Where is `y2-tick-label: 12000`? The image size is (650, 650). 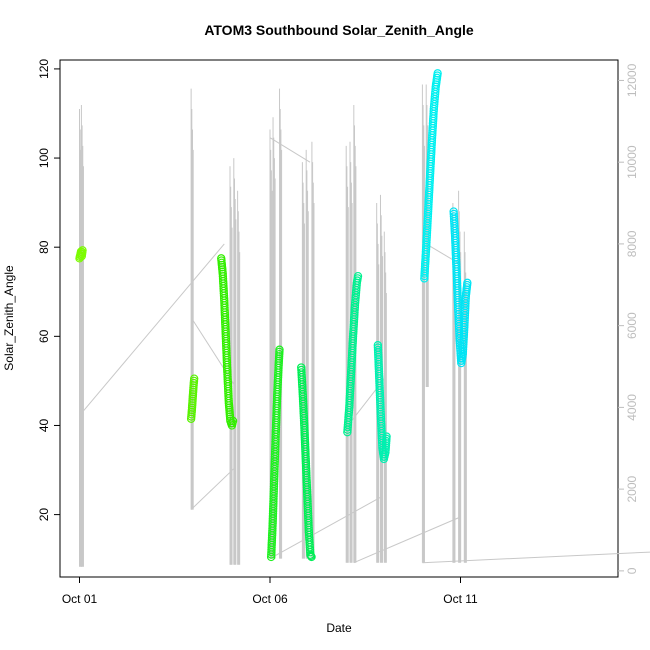 y2-tick-label: 12000 is located at coordinates (632, 80).